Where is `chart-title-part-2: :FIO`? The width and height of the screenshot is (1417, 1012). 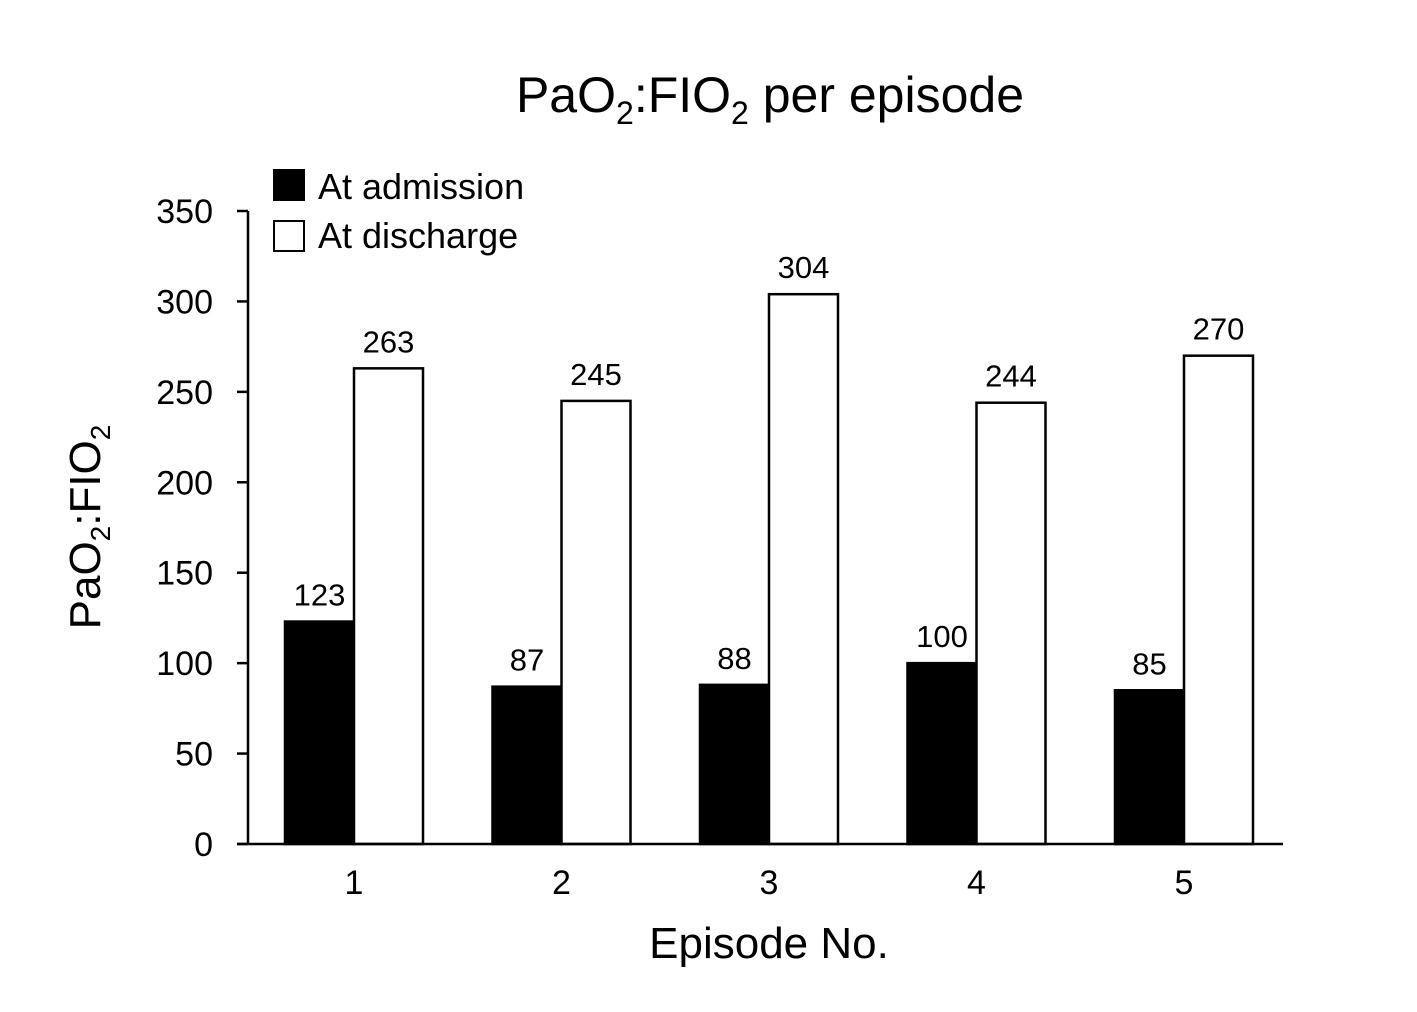
chart-title-part-2: :FIO is located at coordinates (682, 95).